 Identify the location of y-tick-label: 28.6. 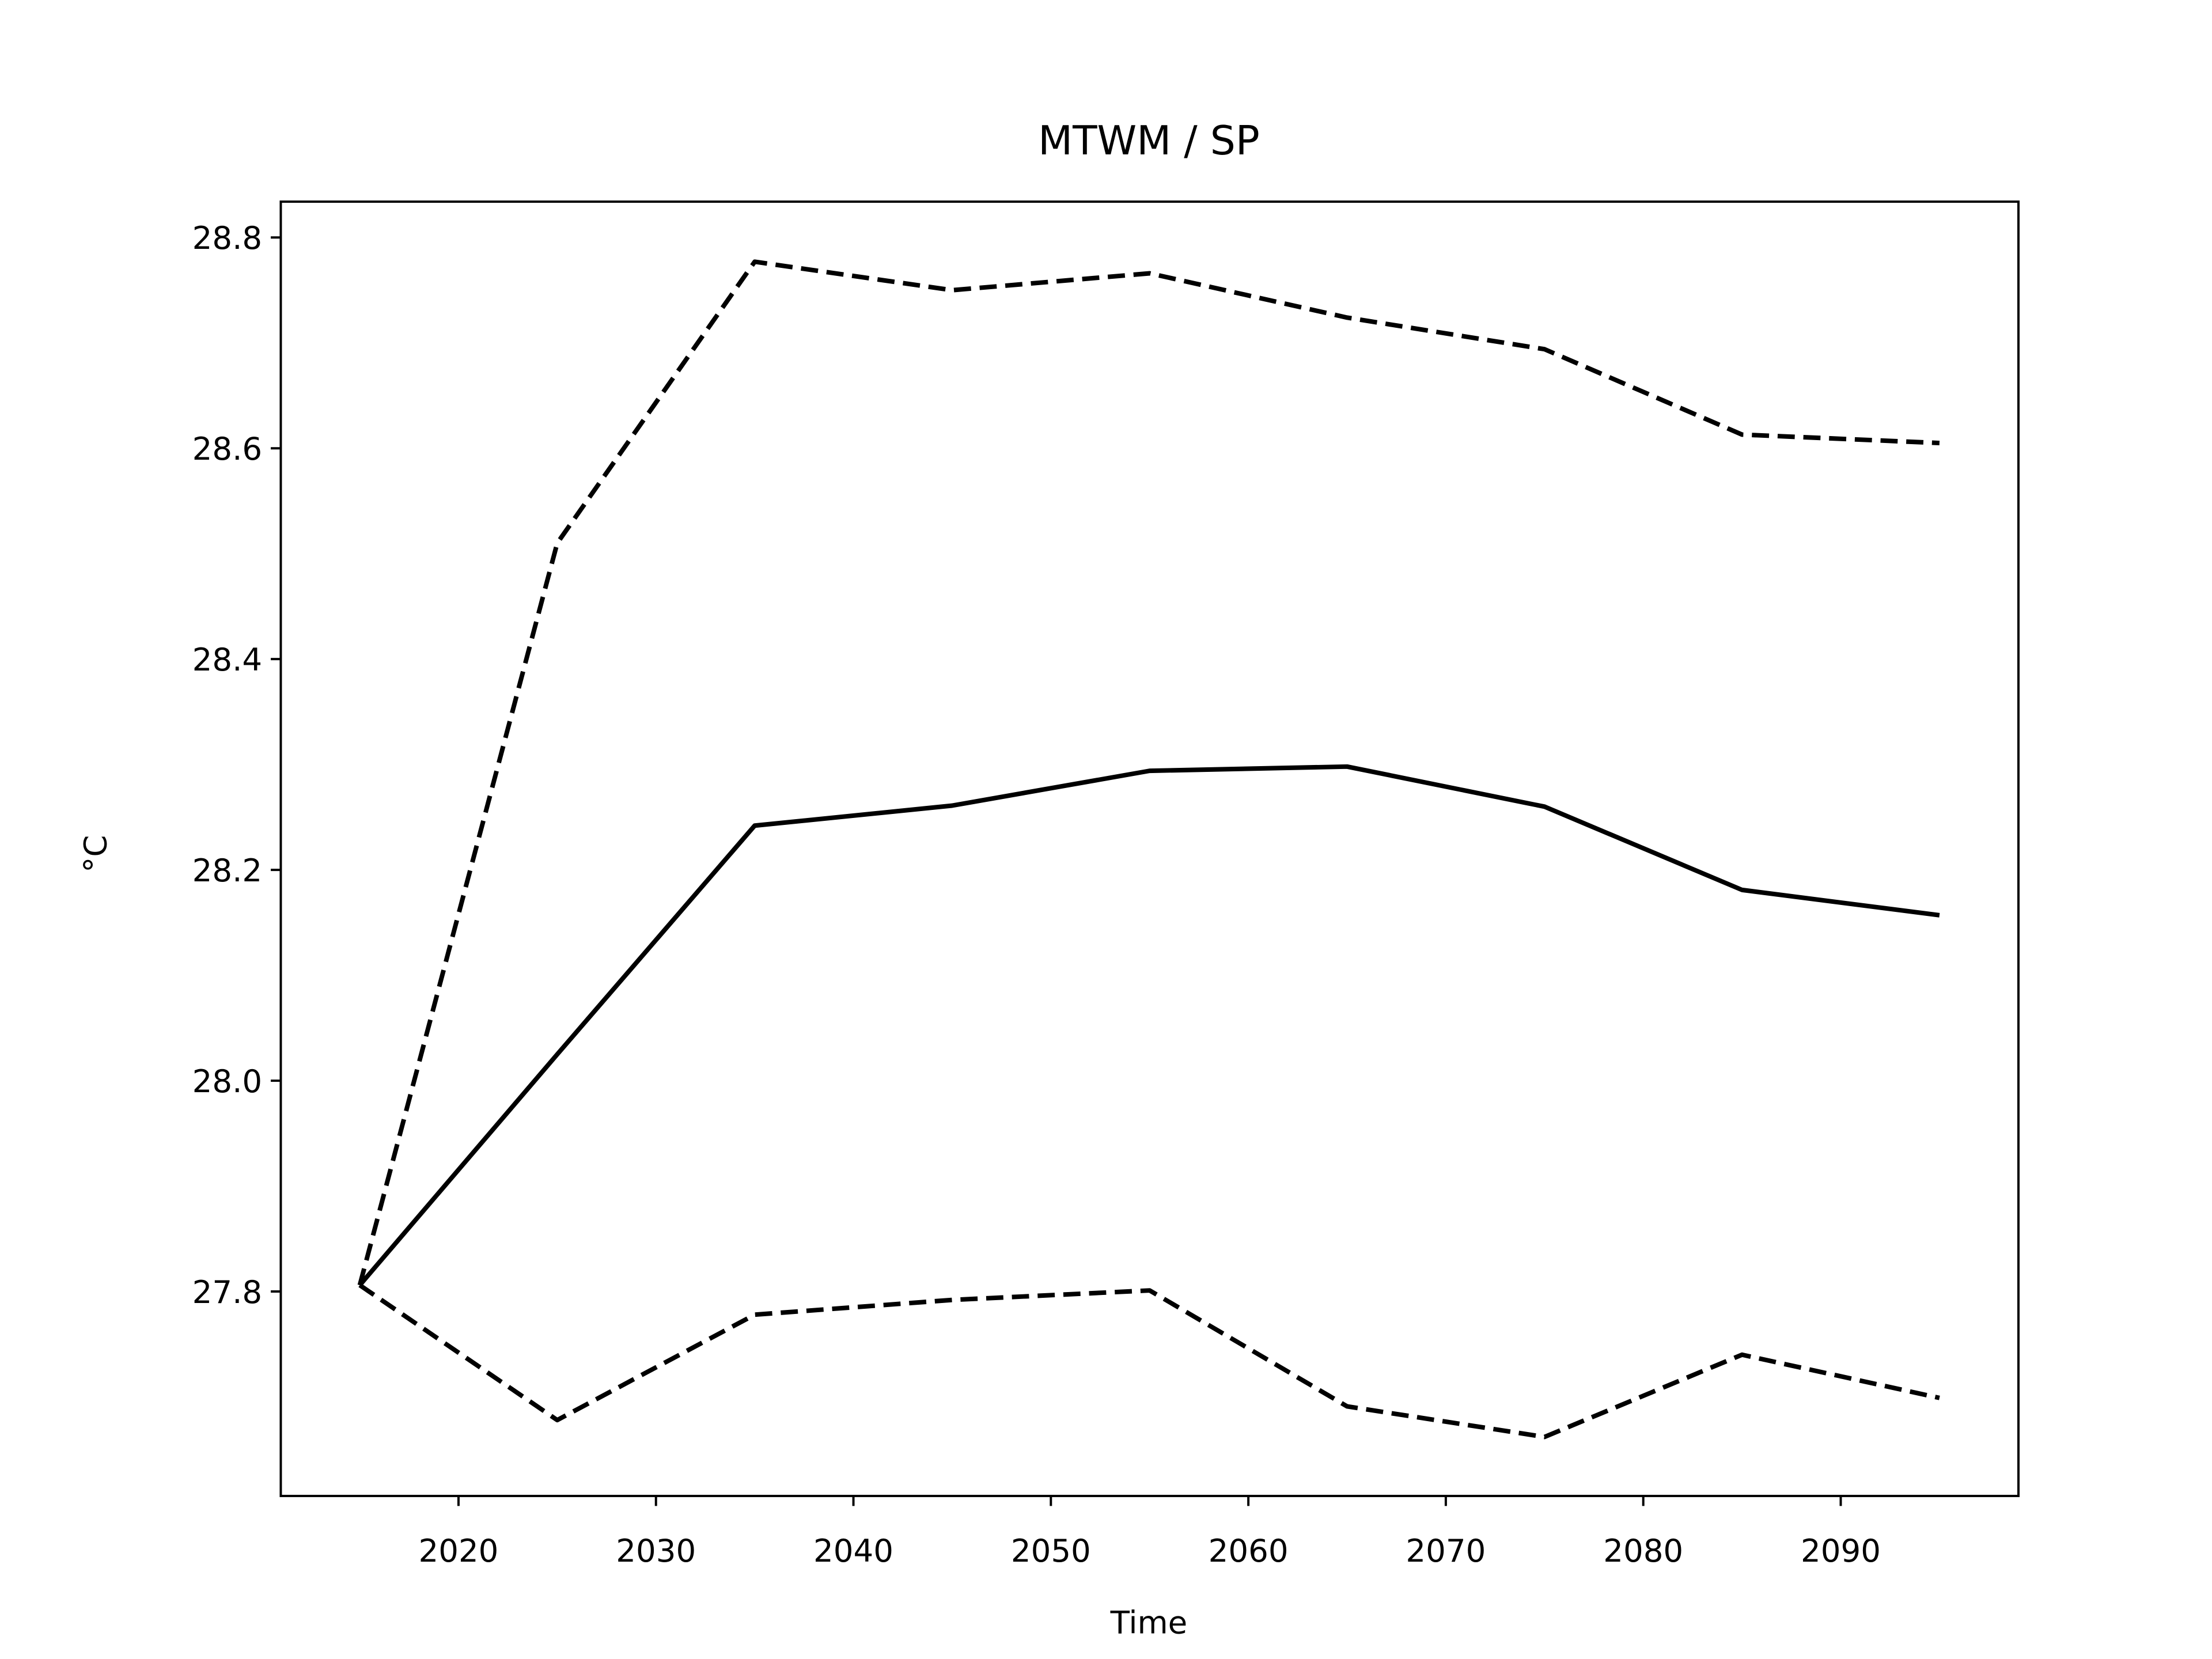
(227, 448).